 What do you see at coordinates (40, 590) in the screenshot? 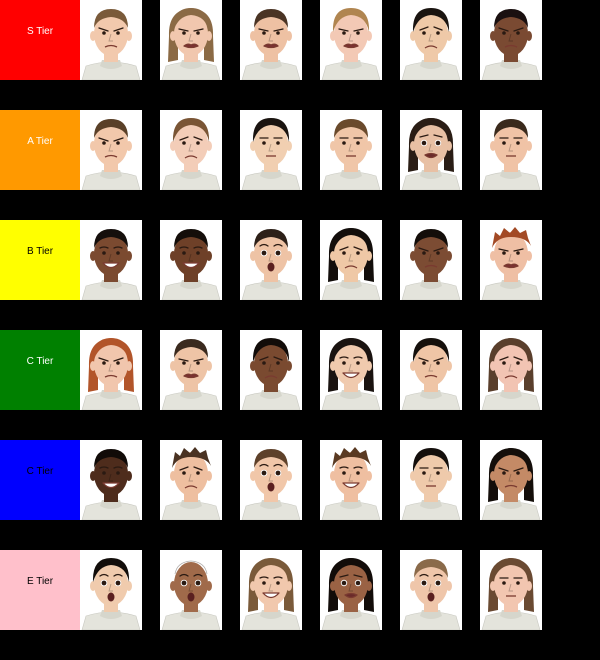
I see `tier-label-box: E Tier` at bounding box center [40, 590].